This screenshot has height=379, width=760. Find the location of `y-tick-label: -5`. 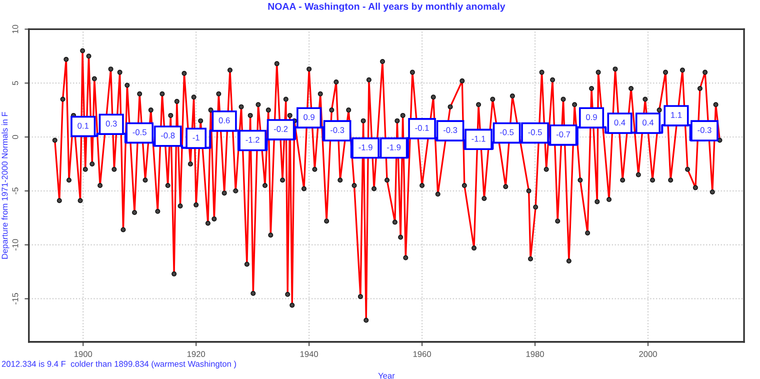

y-tick-label: -5 is located at coordinates (15, 191).